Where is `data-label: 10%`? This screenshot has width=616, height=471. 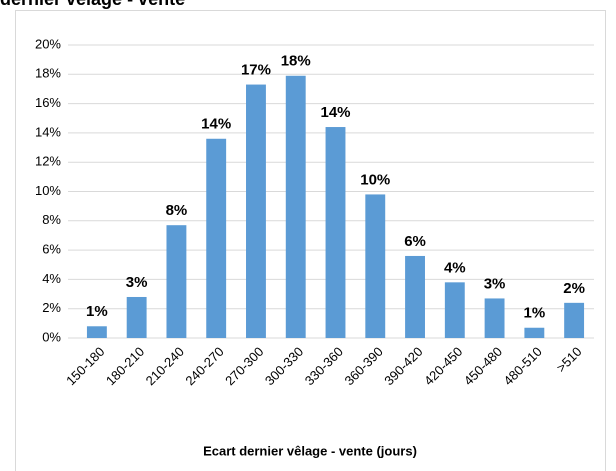
data-label: 10% is located at coordinates (375, 179).